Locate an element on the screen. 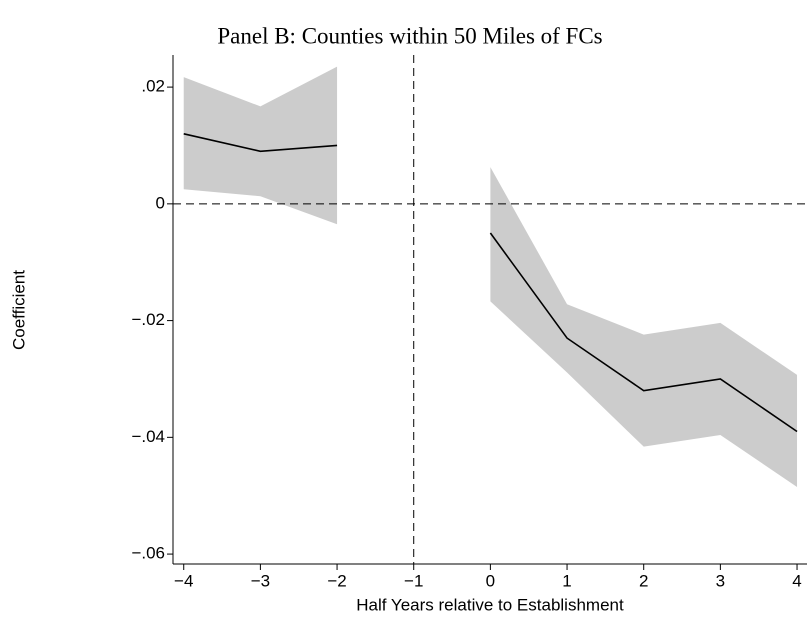 The height and width of the screenshot is (627, 807). x-tick-label: 2 is located at coordinates (643, 580).